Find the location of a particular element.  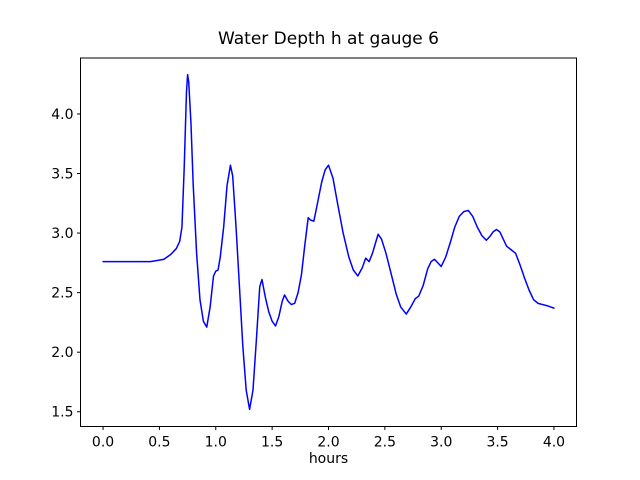

y-tick-label: 3.5 is located at coordinates (62, 175).